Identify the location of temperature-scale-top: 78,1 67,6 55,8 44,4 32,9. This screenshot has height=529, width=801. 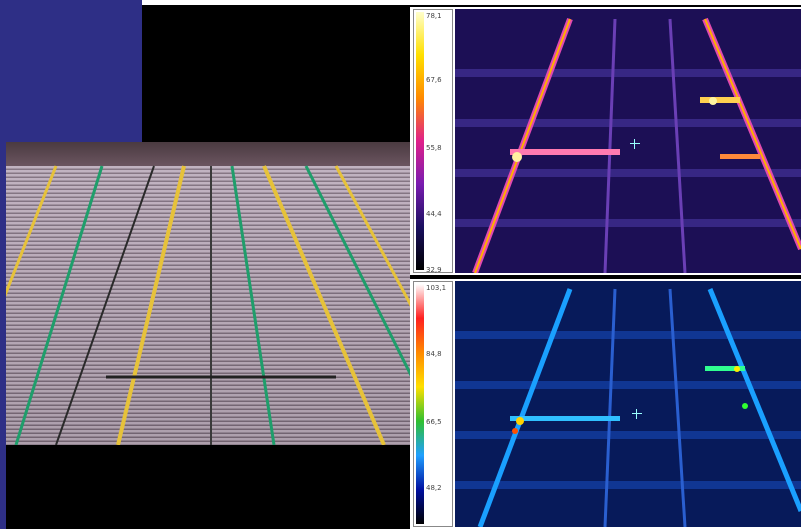
(433, 141).